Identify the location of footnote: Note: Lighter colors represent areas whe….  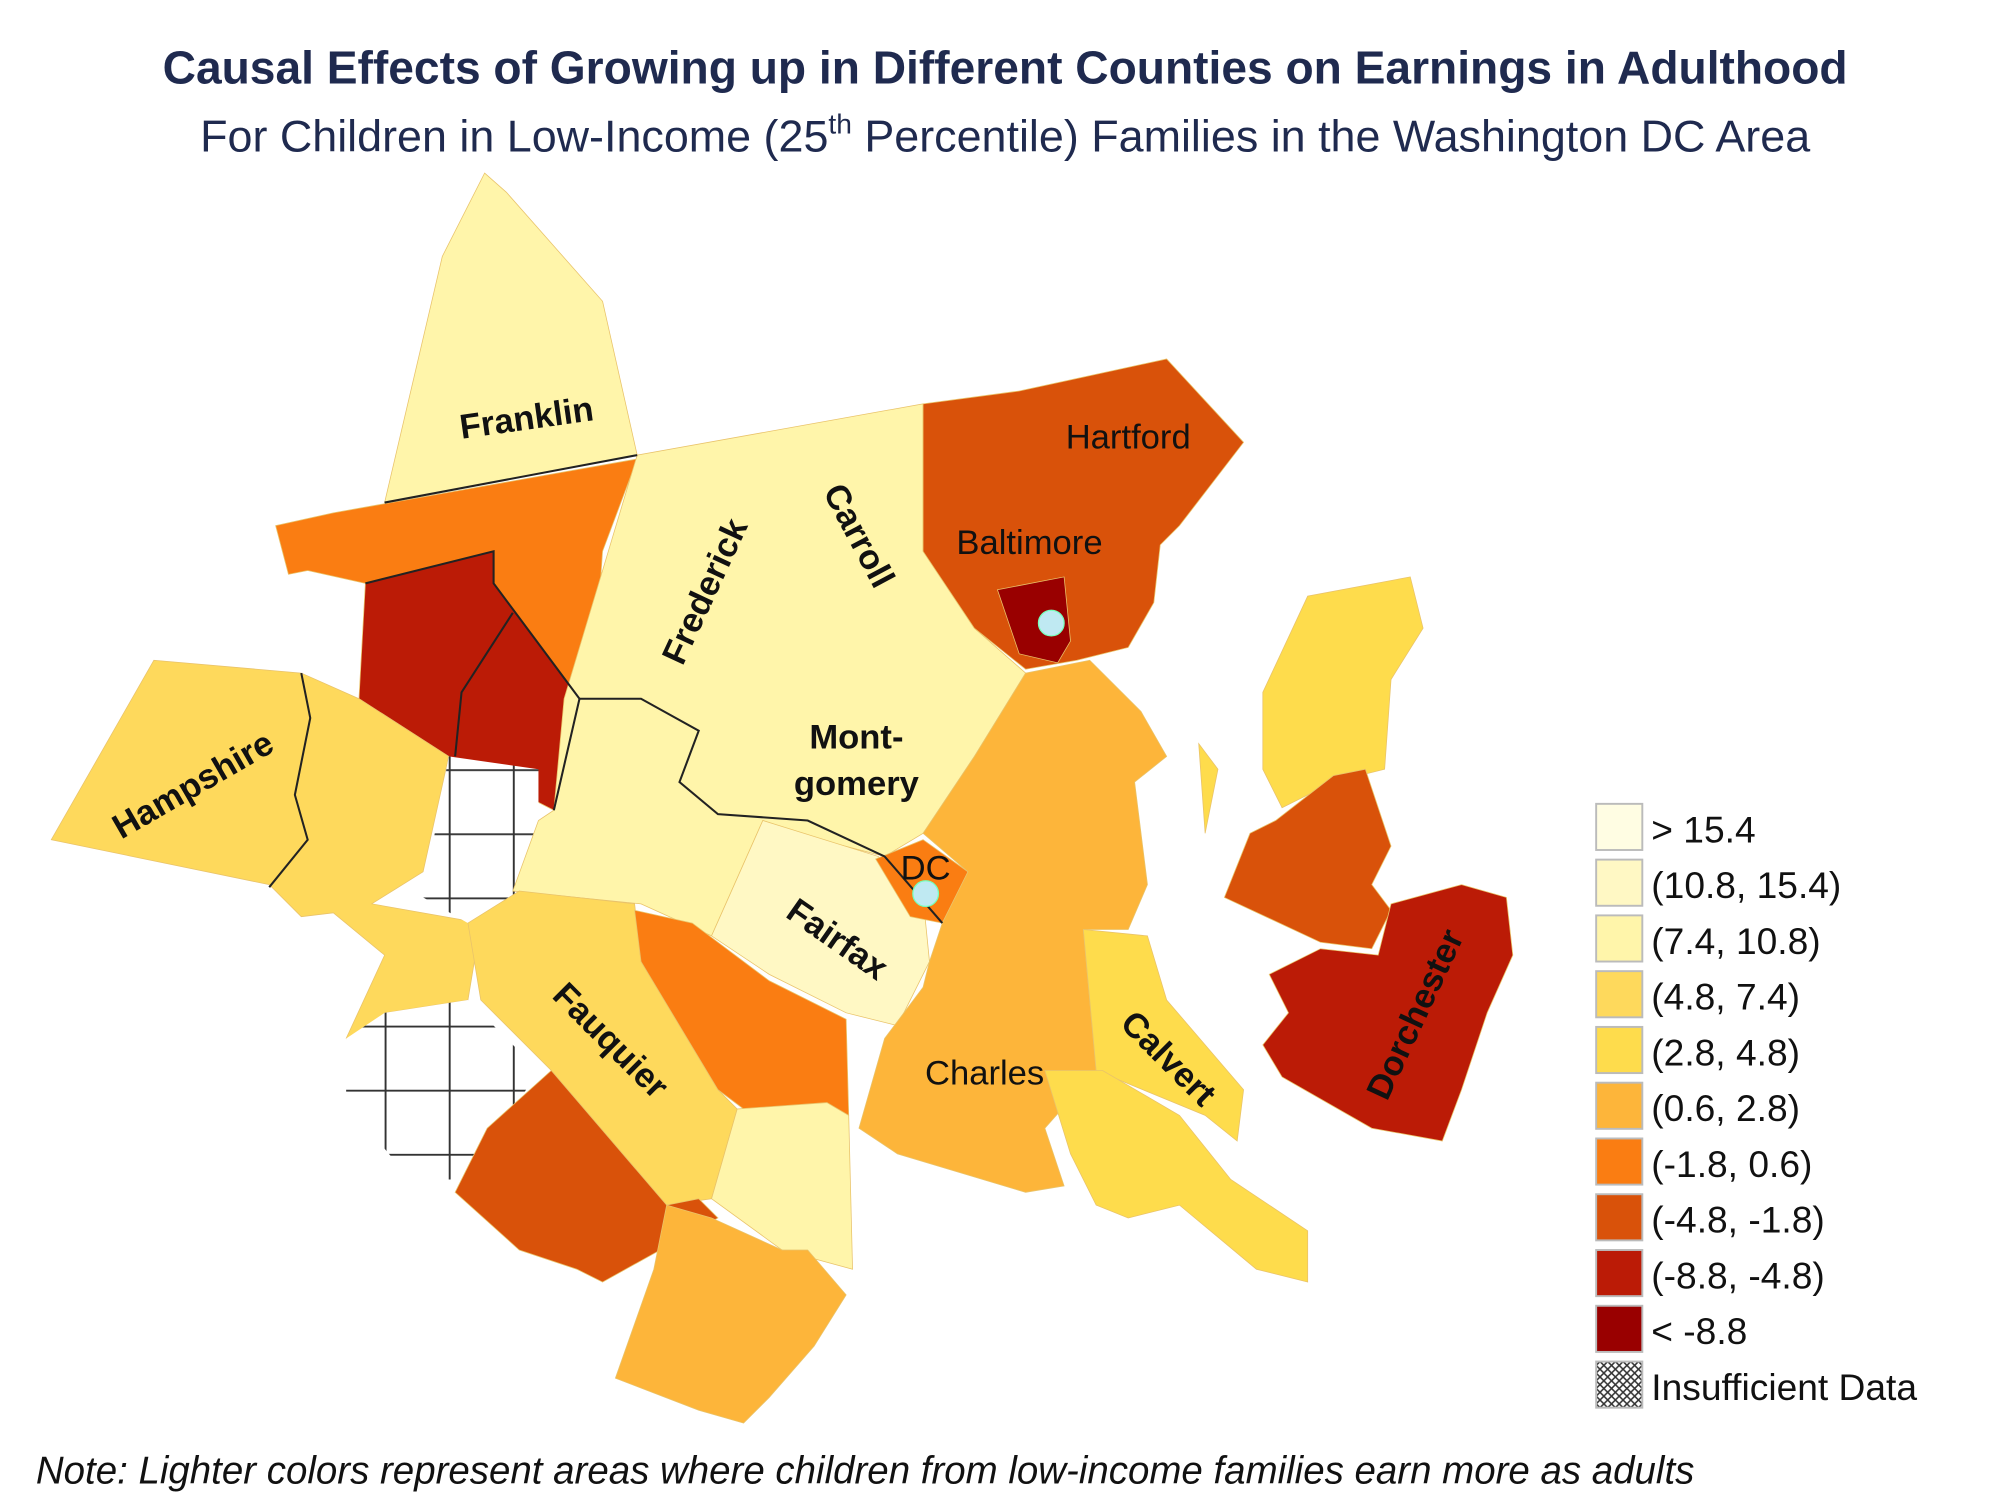
(865, 1470).